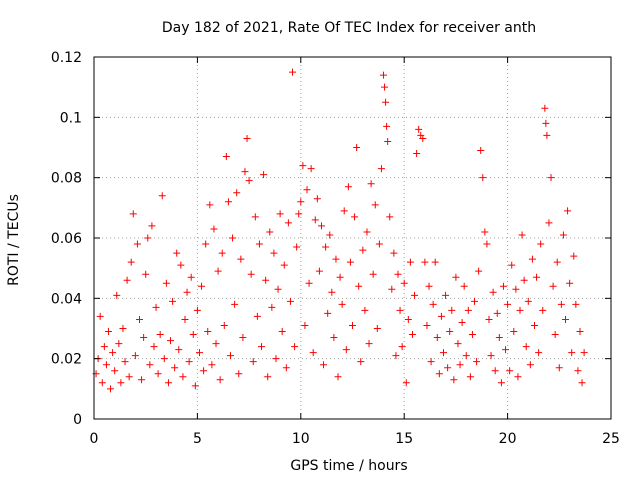 This screenshot has width=640, height=480. Describe the element at coordinates (301, 439) in the screenshot. I see `x-tick-label: 10` at that location.